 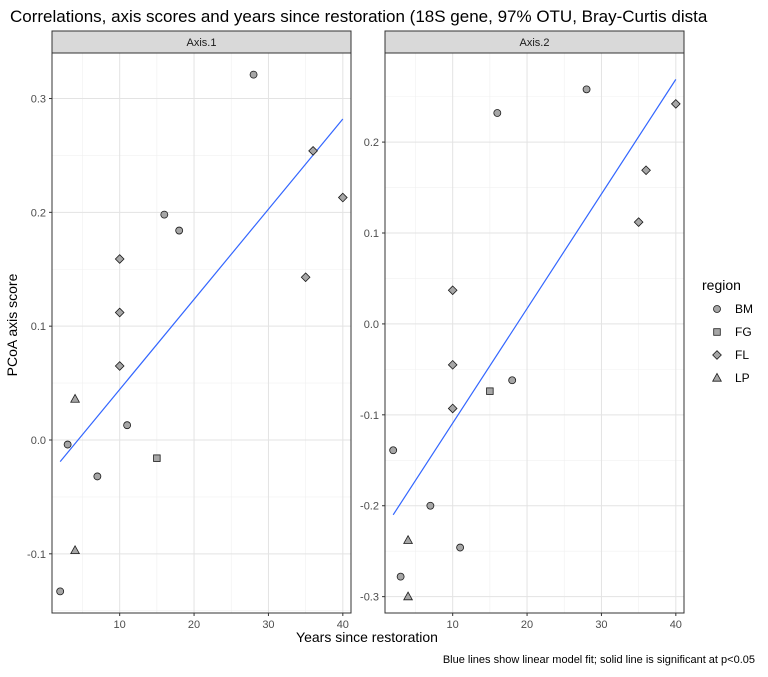 I want to click on legend-key-bm, so click(x=717, y=309).